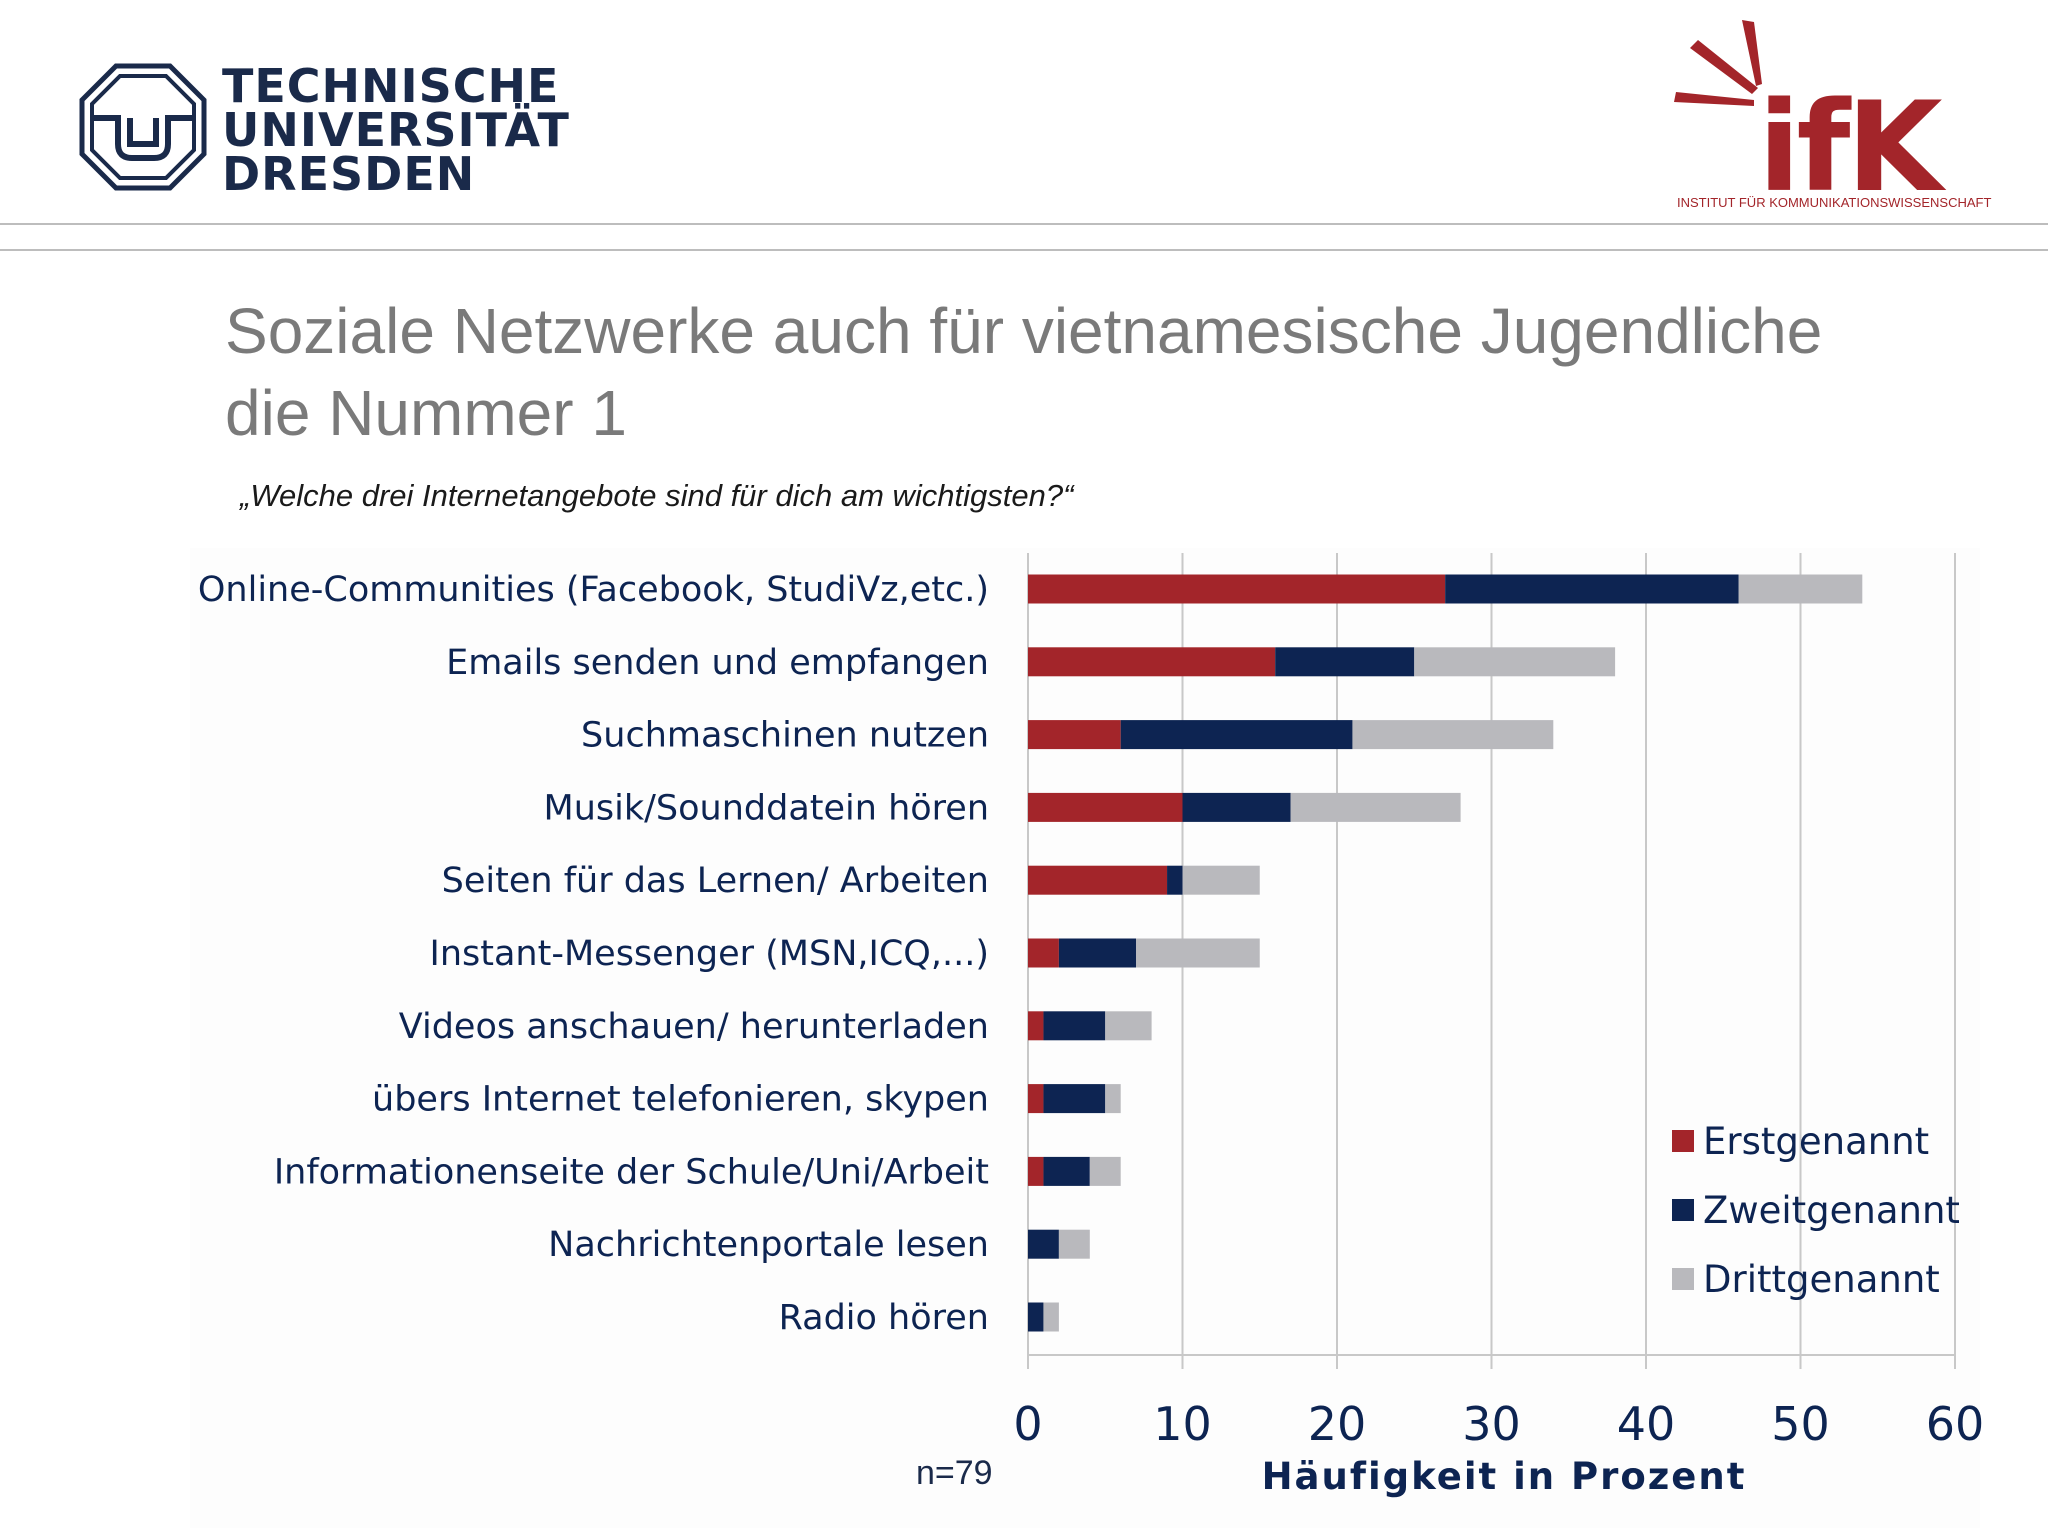 The height and width of the screenshot is (1536, 2048). Describe the element at coordinates (1024, 224) in the screenshot. I see `header-rule-top` at that location.